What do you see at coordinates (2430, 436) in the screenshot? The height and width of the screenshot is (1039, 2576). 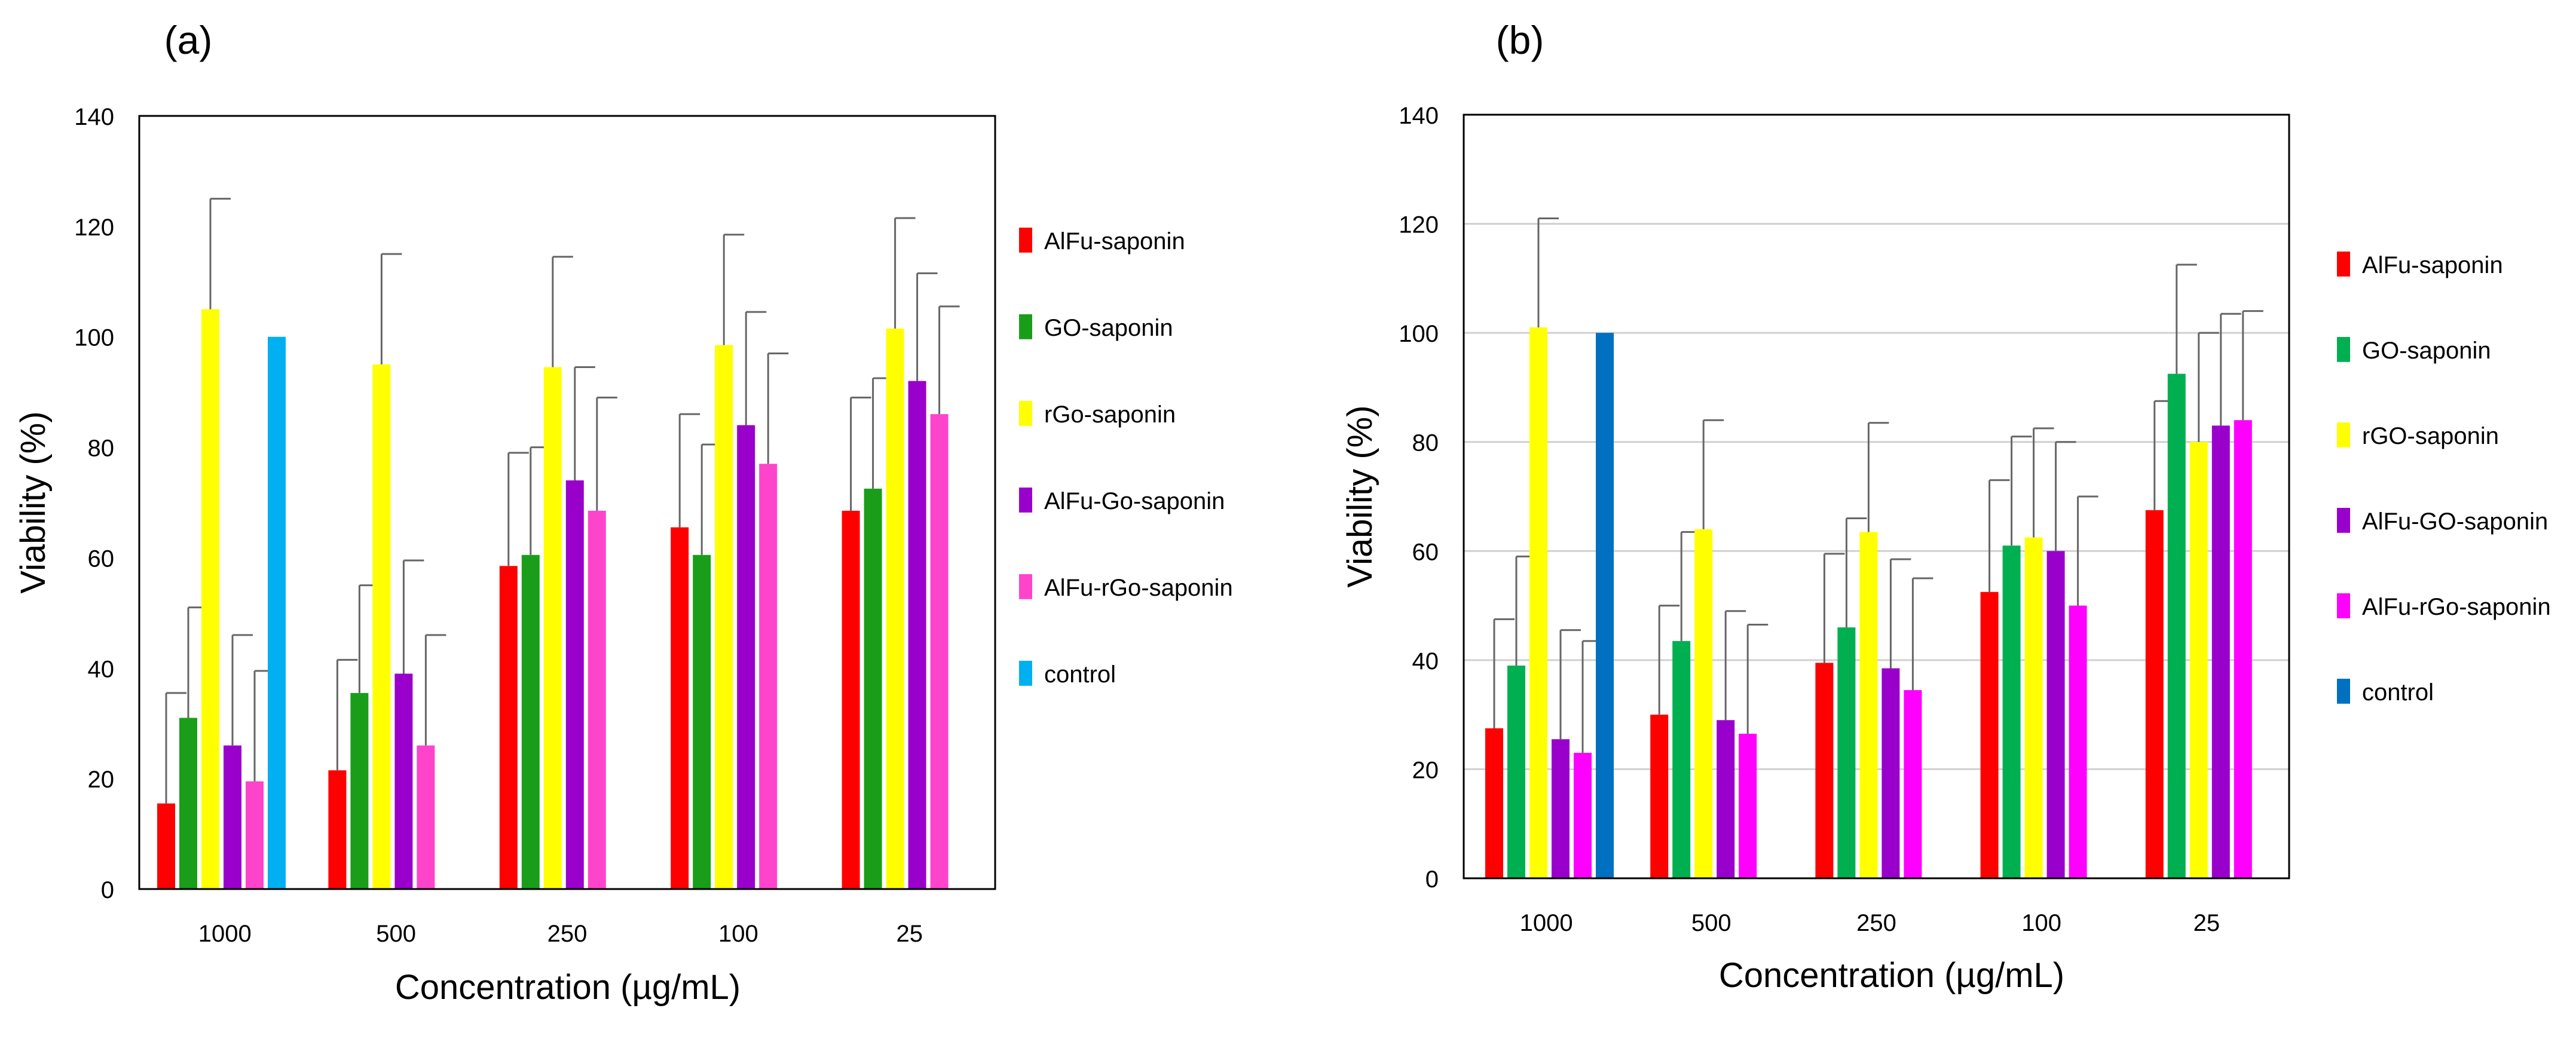 I see `legend-label: rGO-saponin` at bounding box center [2430, 436].